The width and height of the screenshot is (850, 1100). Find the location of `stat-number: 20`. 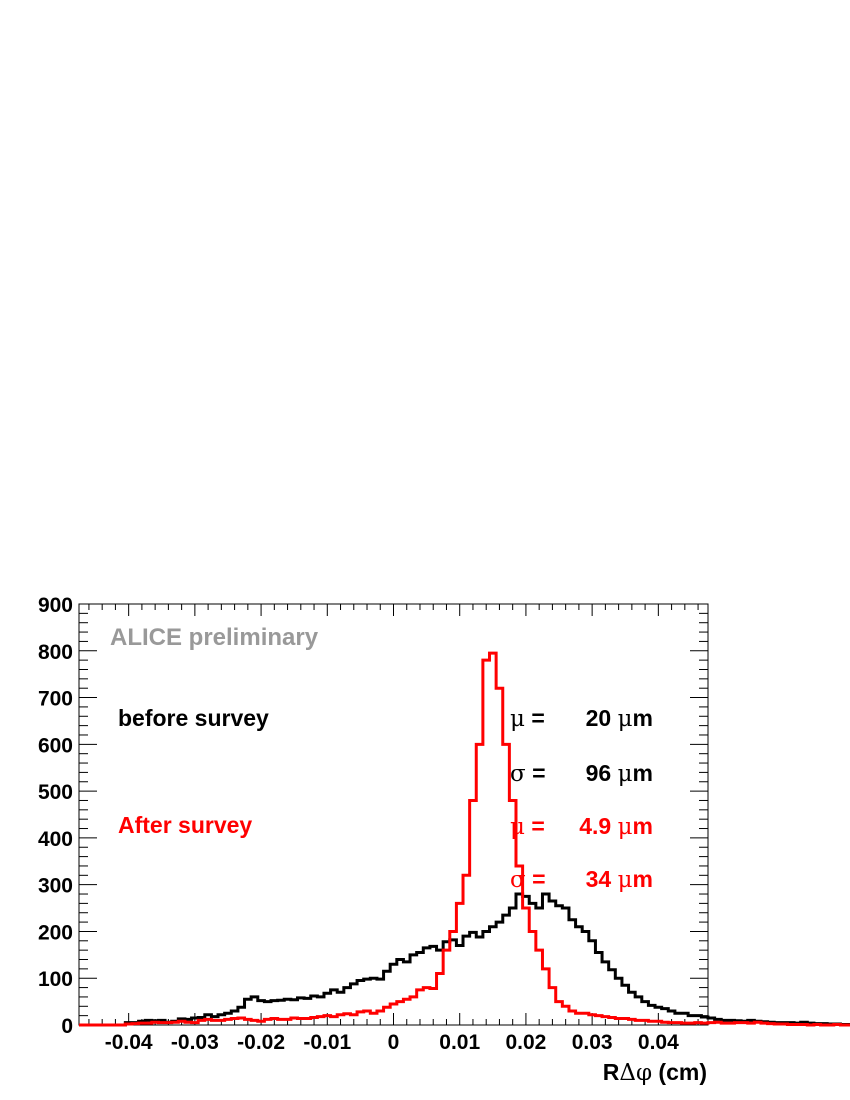

stat-number: 20 is located at coordinates (602, 718).